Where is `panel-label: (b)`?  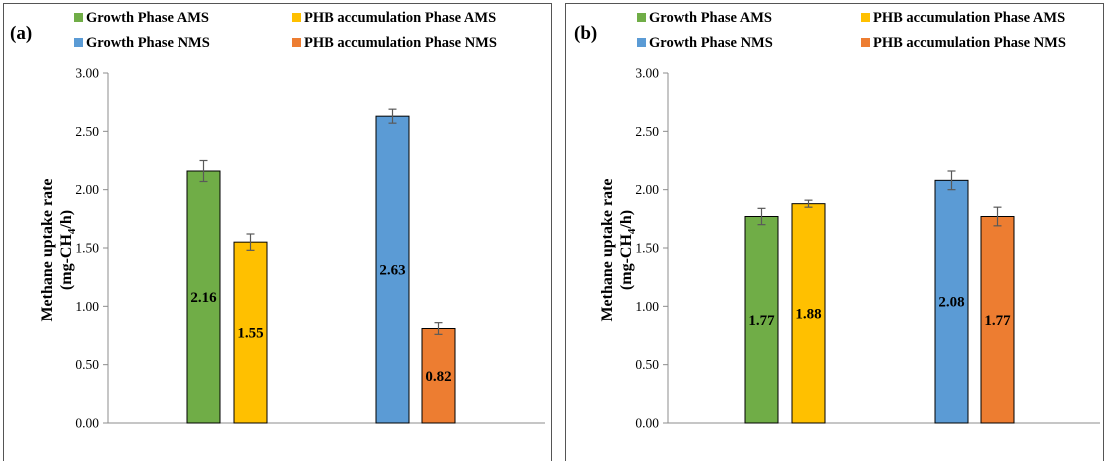
panel-label: (b) is located at coordinates (585, 33).